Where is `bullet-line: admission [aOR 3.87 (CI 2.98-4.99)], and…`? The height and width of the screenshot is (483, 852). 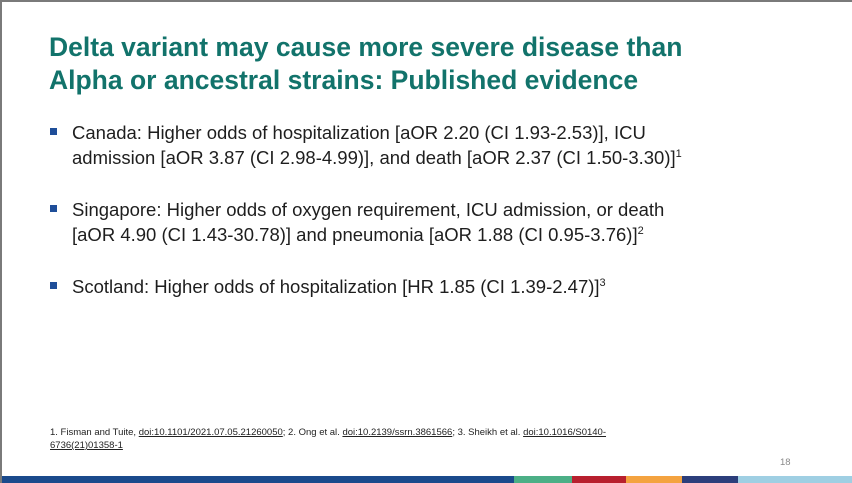
bullet-line: admission [aOR 3.87 (CI 2.98-4.99)], and… is located at coordinates (445, 157).